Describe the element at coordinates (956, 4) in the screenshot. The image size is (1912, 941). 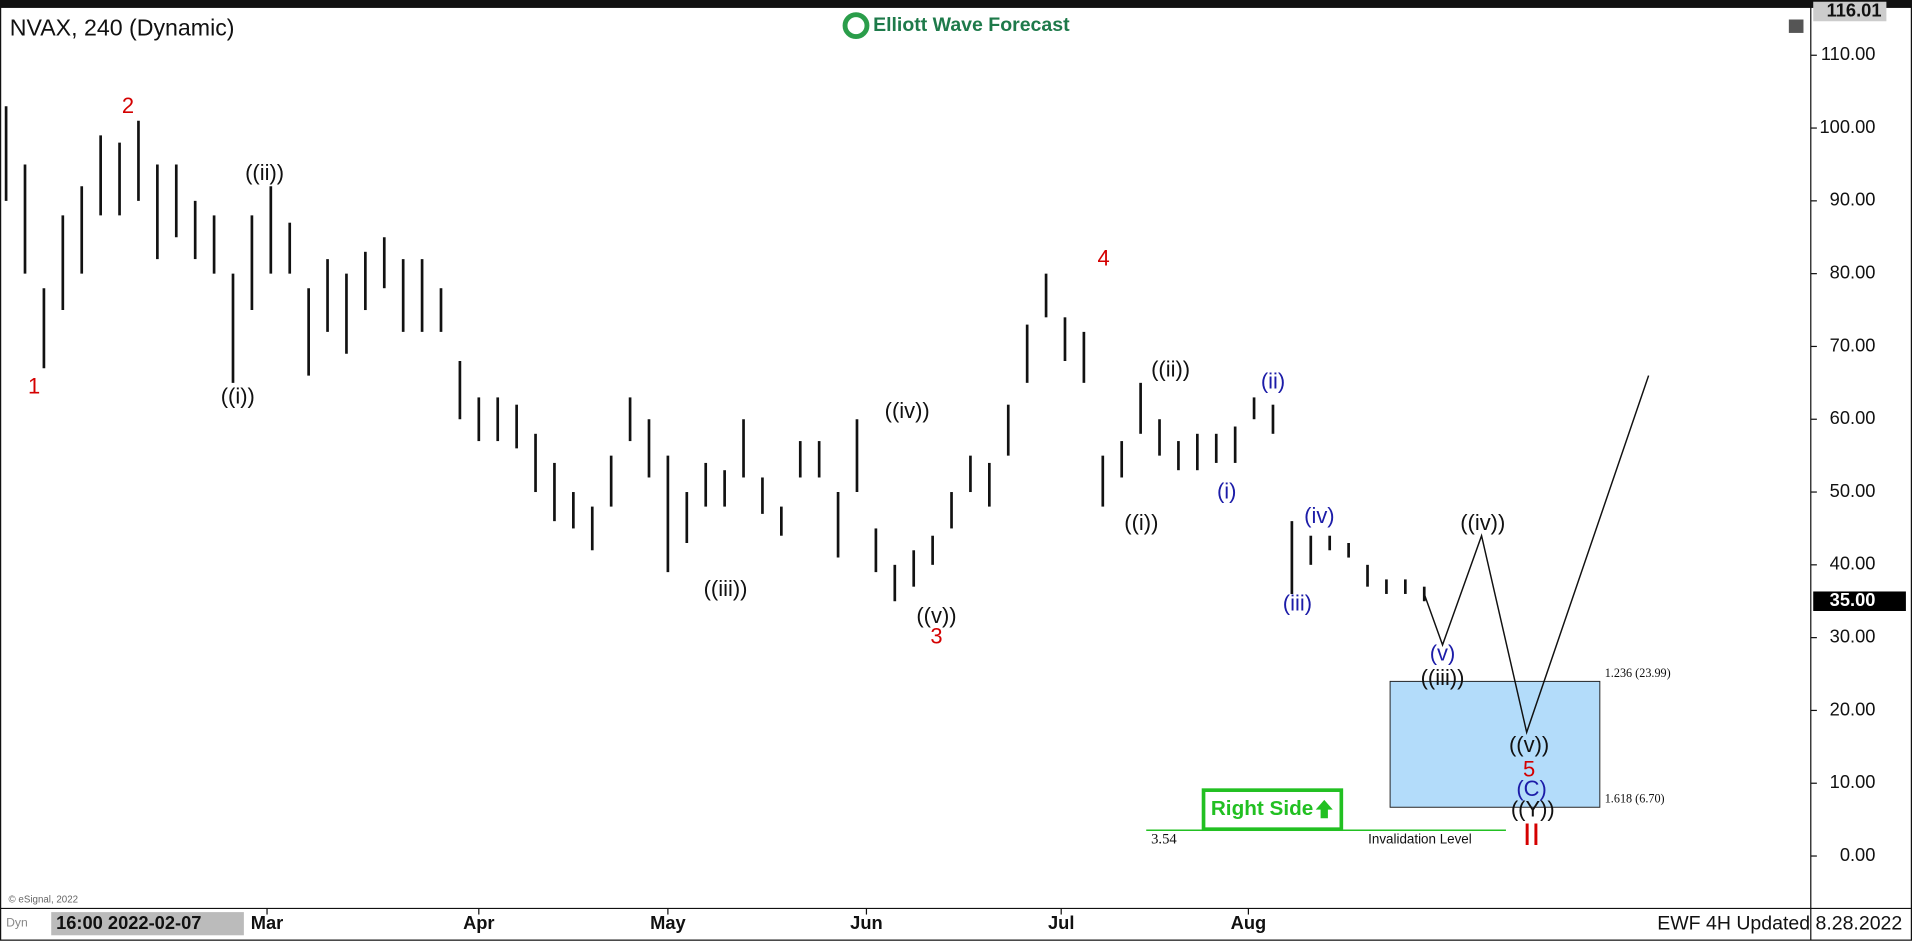
I see `top-border` at that location.